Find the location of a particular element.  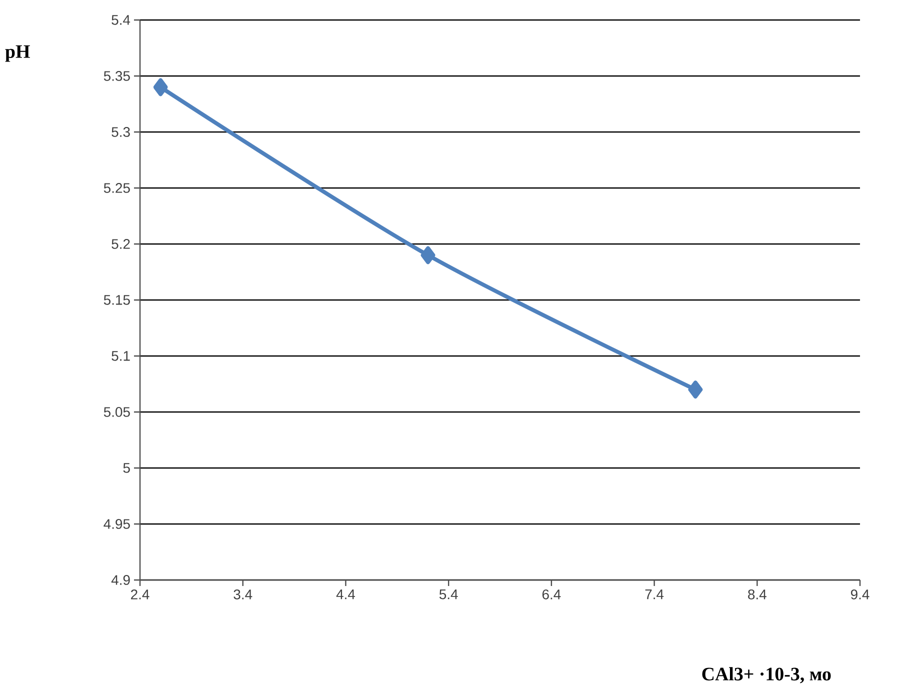

y-axis-title: pH is located at coordinates (17, 53).